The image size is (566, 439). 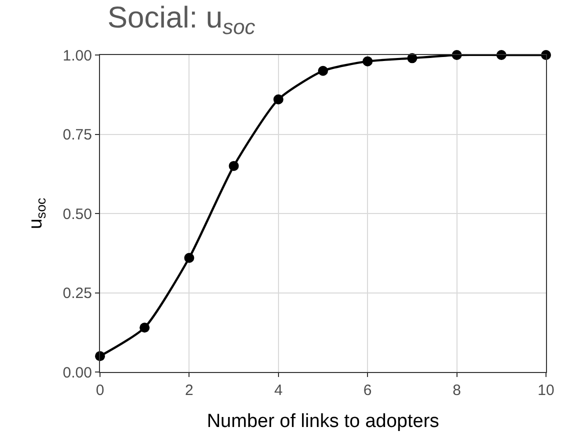 What do you see at coordinates (77, 293) in the screenshot?
I see `y-tick-label: 0.25` at bounding box center [77, 293].